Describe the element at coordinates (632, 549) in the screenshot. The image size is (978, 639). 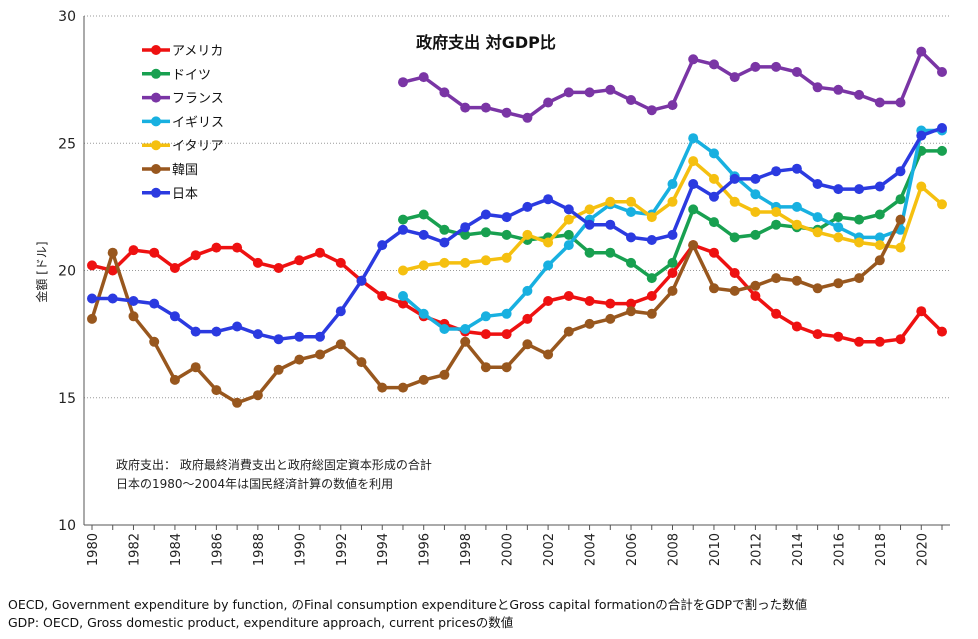
I see `x-tick-label: 2006` at that location.